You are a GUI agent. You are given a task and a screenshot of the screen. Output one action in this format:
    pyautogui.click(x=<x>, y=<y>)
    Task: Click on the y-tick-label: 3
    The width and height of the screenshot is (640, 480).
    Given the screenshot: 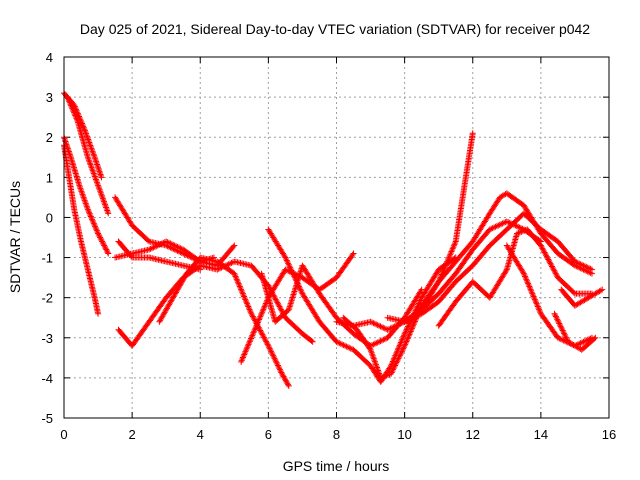 What is the action you would take?
    pyautogui.click(x=49, y=97)
    